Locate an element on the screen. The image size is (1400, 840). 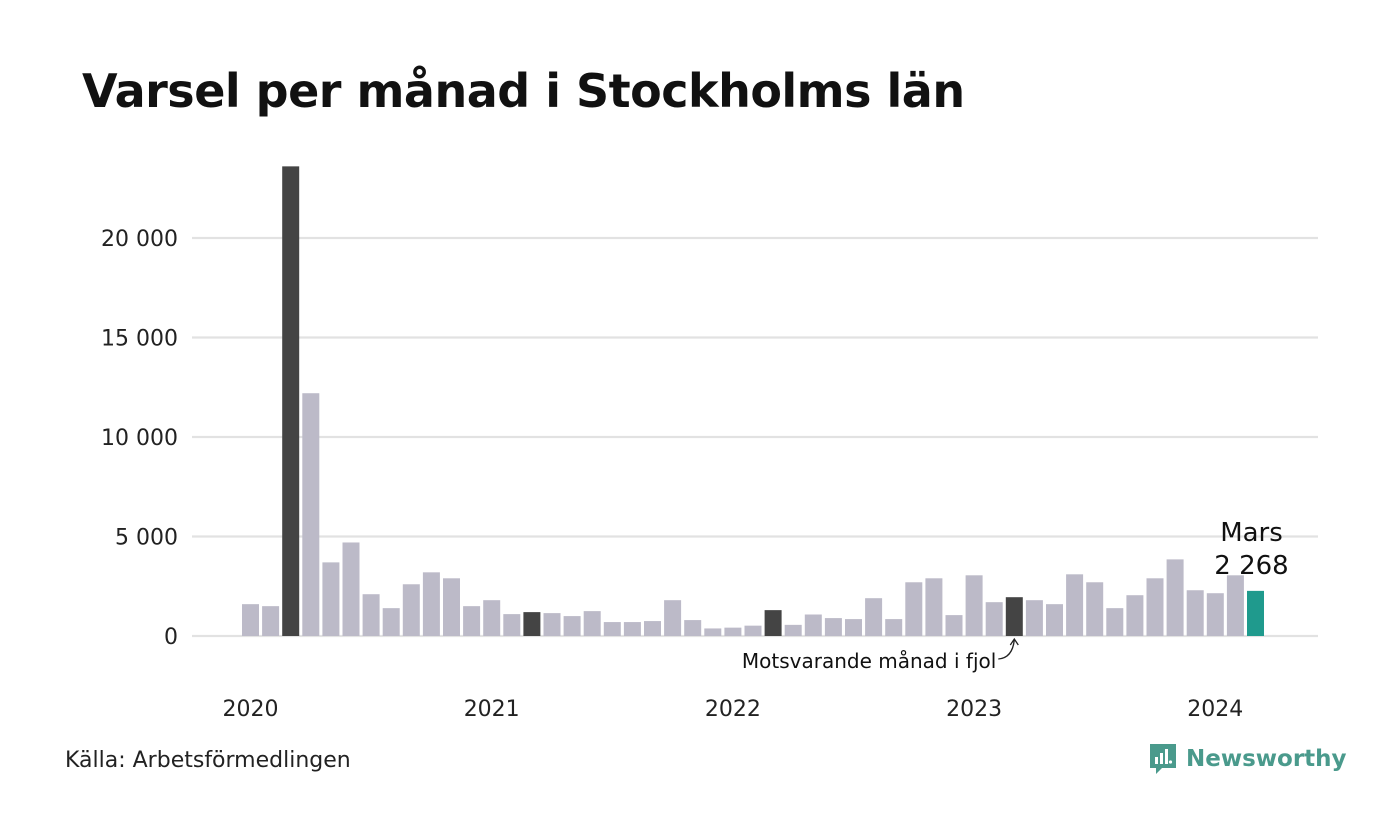
source-note: Källa: Arbetsförmedlingen is located at coordinates (208, 760).